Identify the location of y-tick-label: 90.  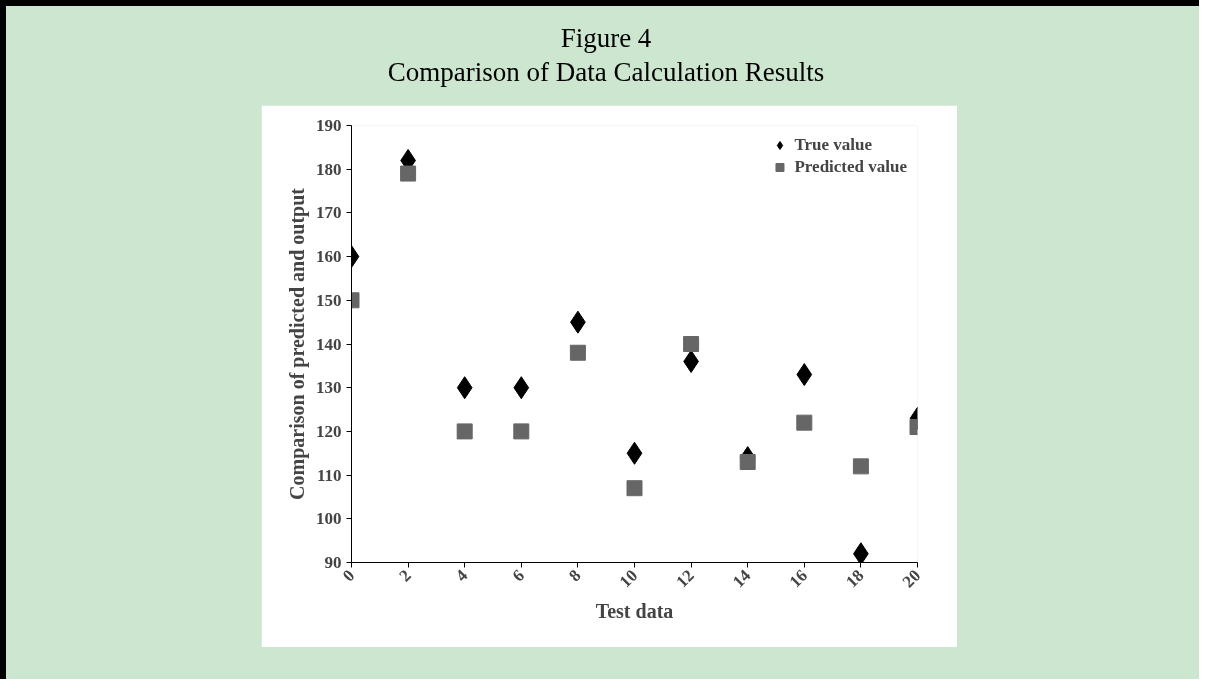
(333, 562).